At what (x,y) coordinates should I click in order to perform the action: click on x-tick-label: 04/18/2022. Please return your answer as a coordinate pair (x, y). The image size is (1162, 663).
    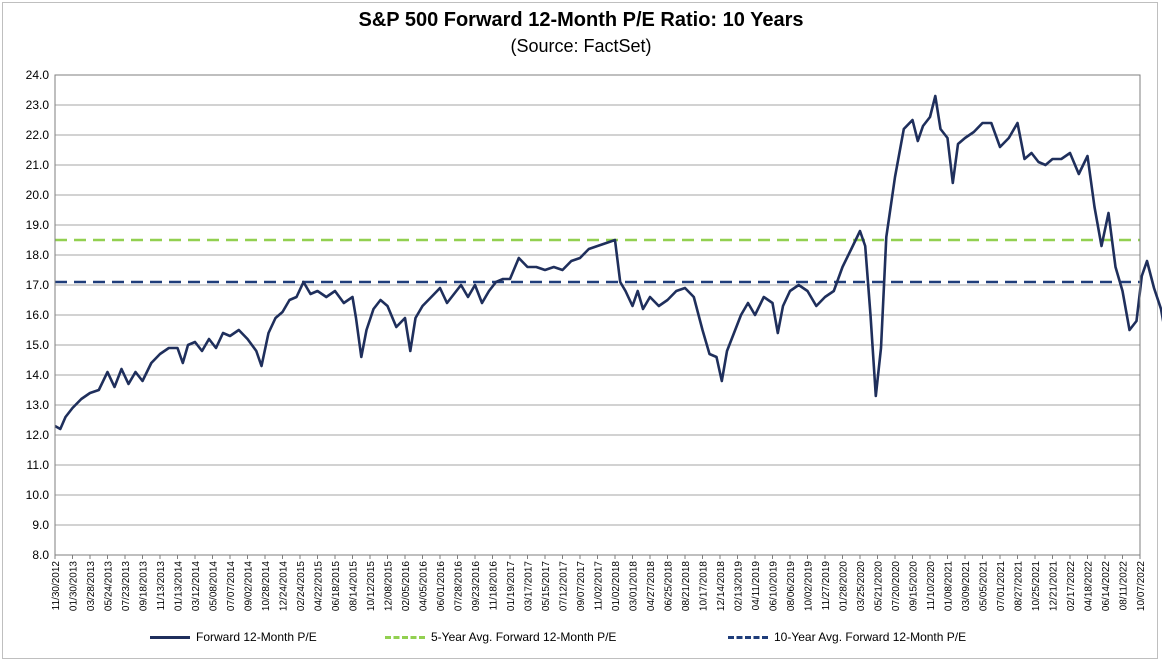
    Looking at the image, I should click on (1089, 586).